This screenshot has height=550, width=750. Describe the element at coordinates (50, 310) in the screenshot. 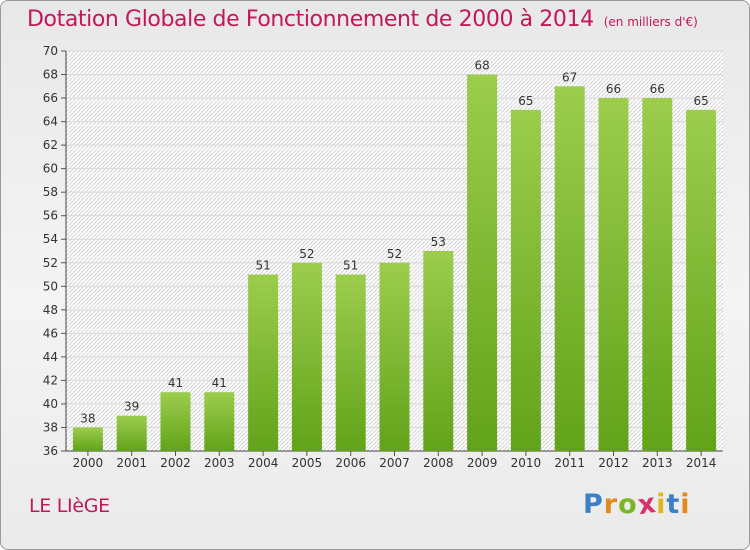

I see `y-tick-label: 48` at that location.